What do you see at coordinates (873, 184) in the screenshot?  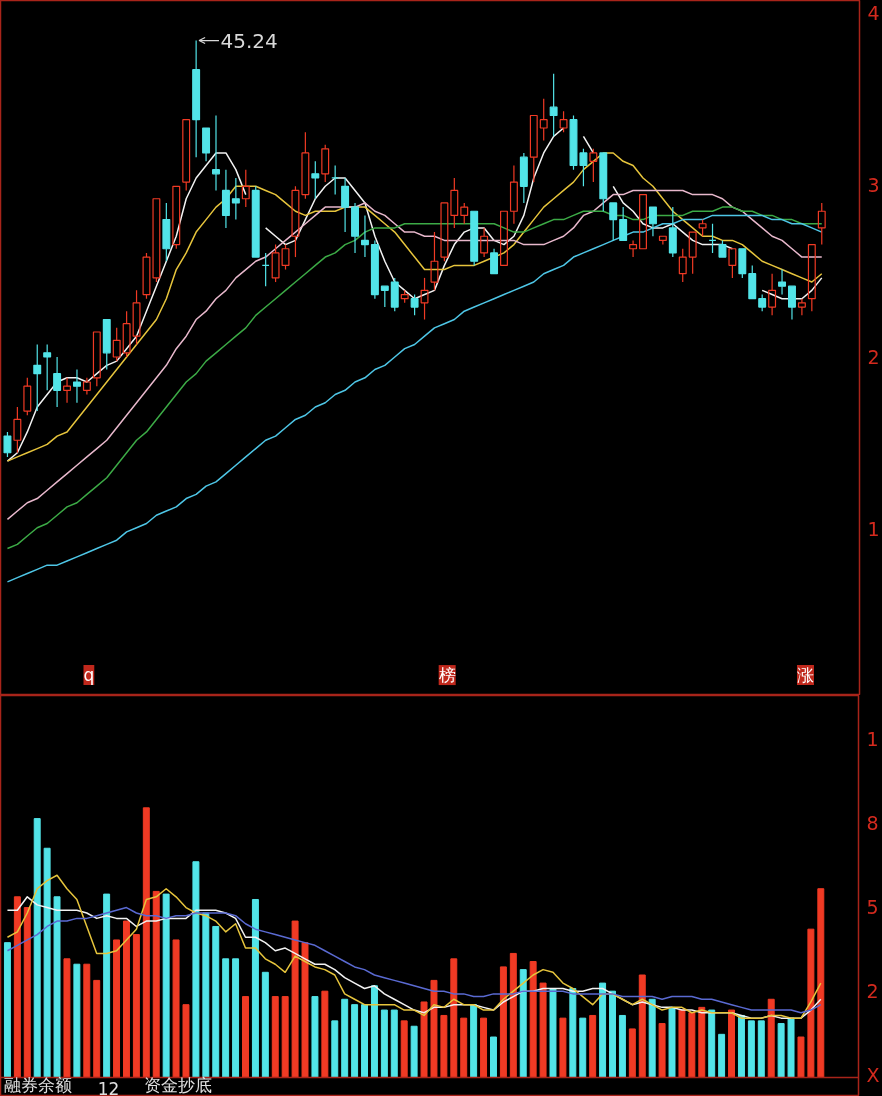 I see `text: 3` at bounding box center [873, 184].